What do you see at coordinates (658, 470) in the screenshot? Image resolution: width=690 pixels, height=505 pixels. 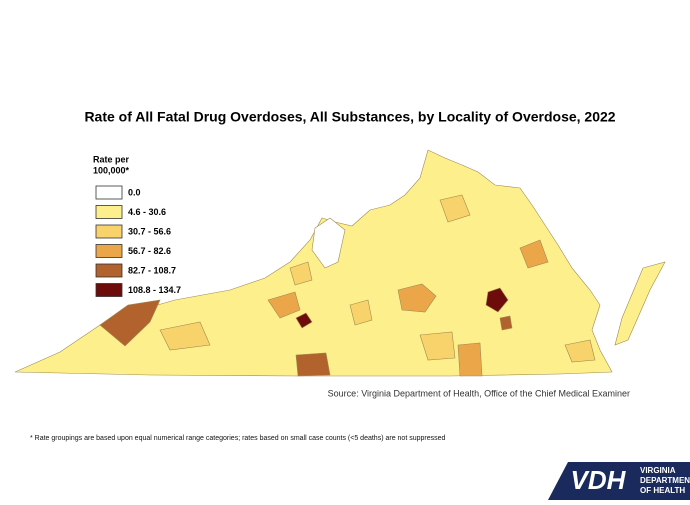 I see `logo-line: VIRGINIA` at bounding box center [658, 470].